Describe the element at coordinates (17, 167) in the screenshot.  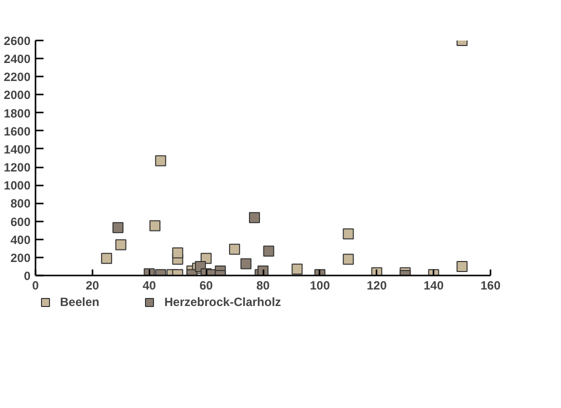
I see `y-tick-label: 1200` at that location.